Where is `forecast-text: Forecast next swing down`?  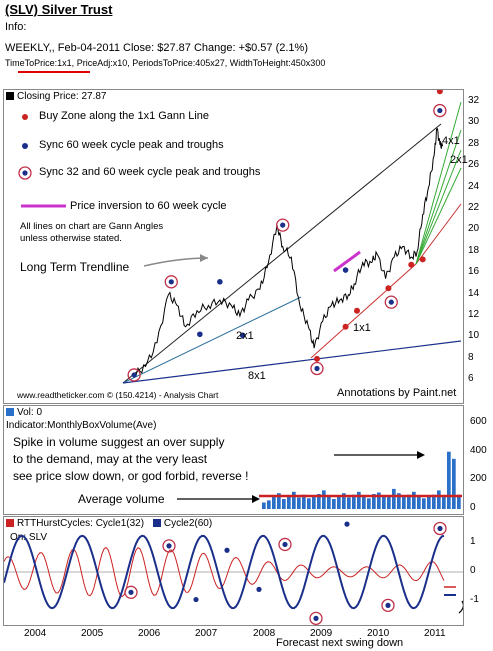
forecast-text: Forecast next swing down is located at coordinates (340, 643).